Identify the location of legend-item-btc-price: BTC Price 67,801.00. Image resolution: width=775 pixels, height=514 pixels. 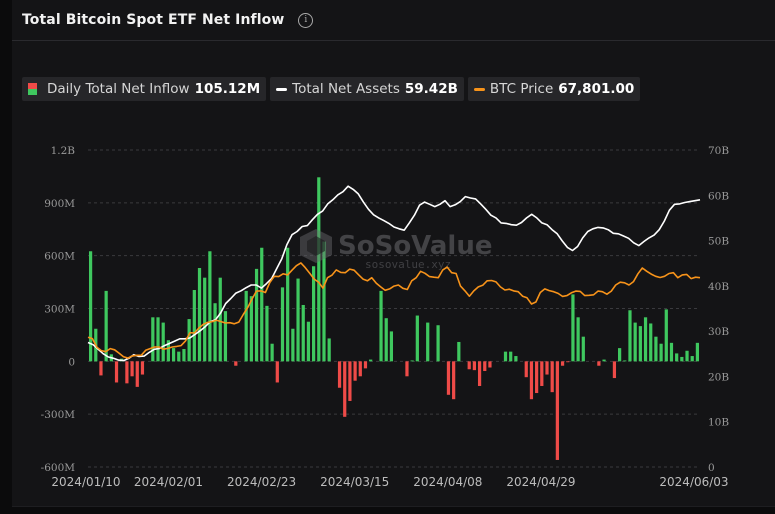
(554, 89).